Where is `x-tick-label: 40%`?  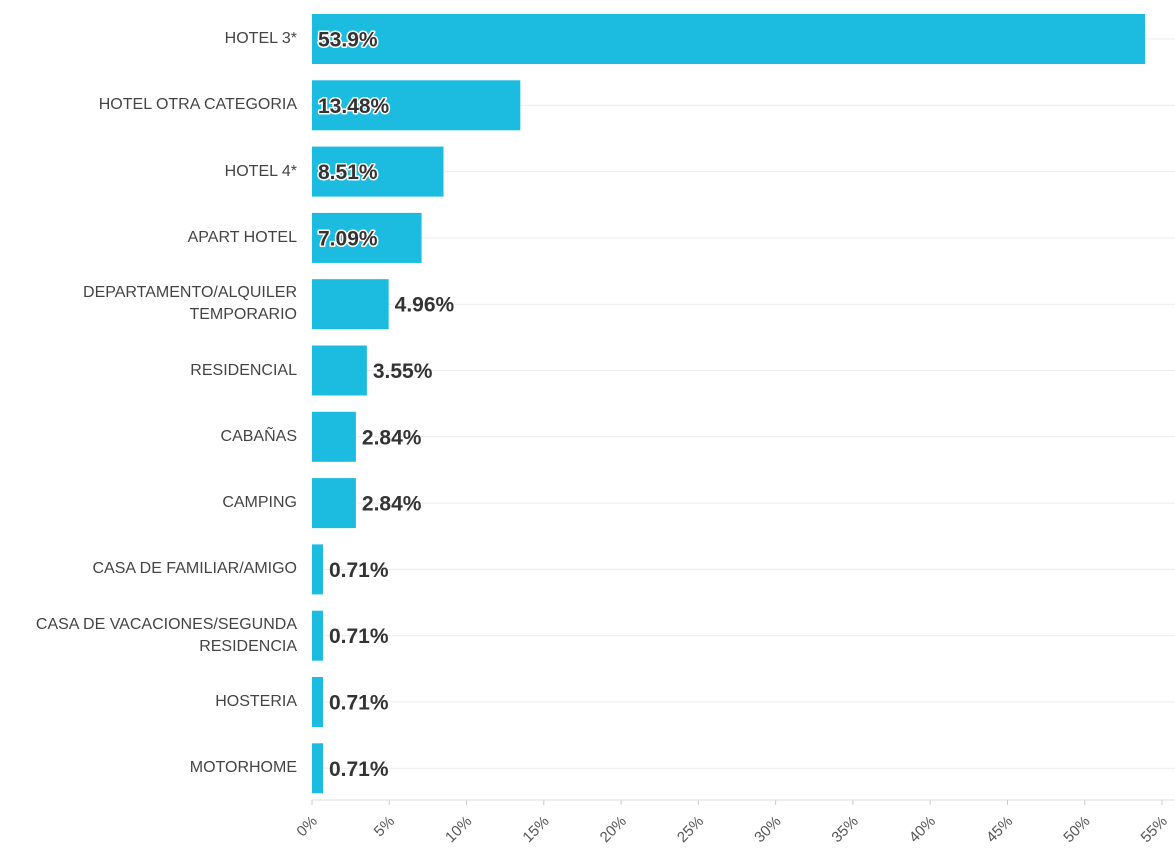 x-tick-label: 40% is located at coordinates (922, 829).